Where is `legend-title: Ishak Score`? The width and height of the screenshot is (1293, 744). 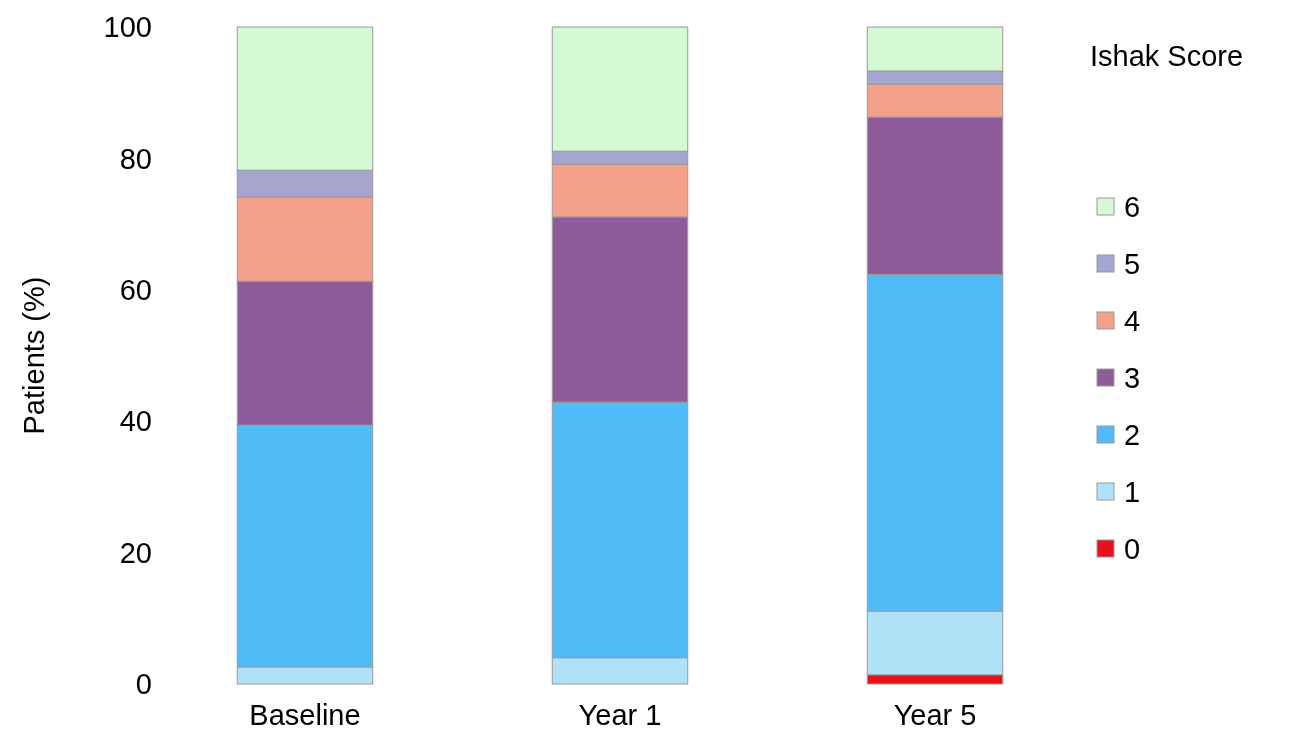
legend-title: Ishak Score is located at coordinates (1167, 56).